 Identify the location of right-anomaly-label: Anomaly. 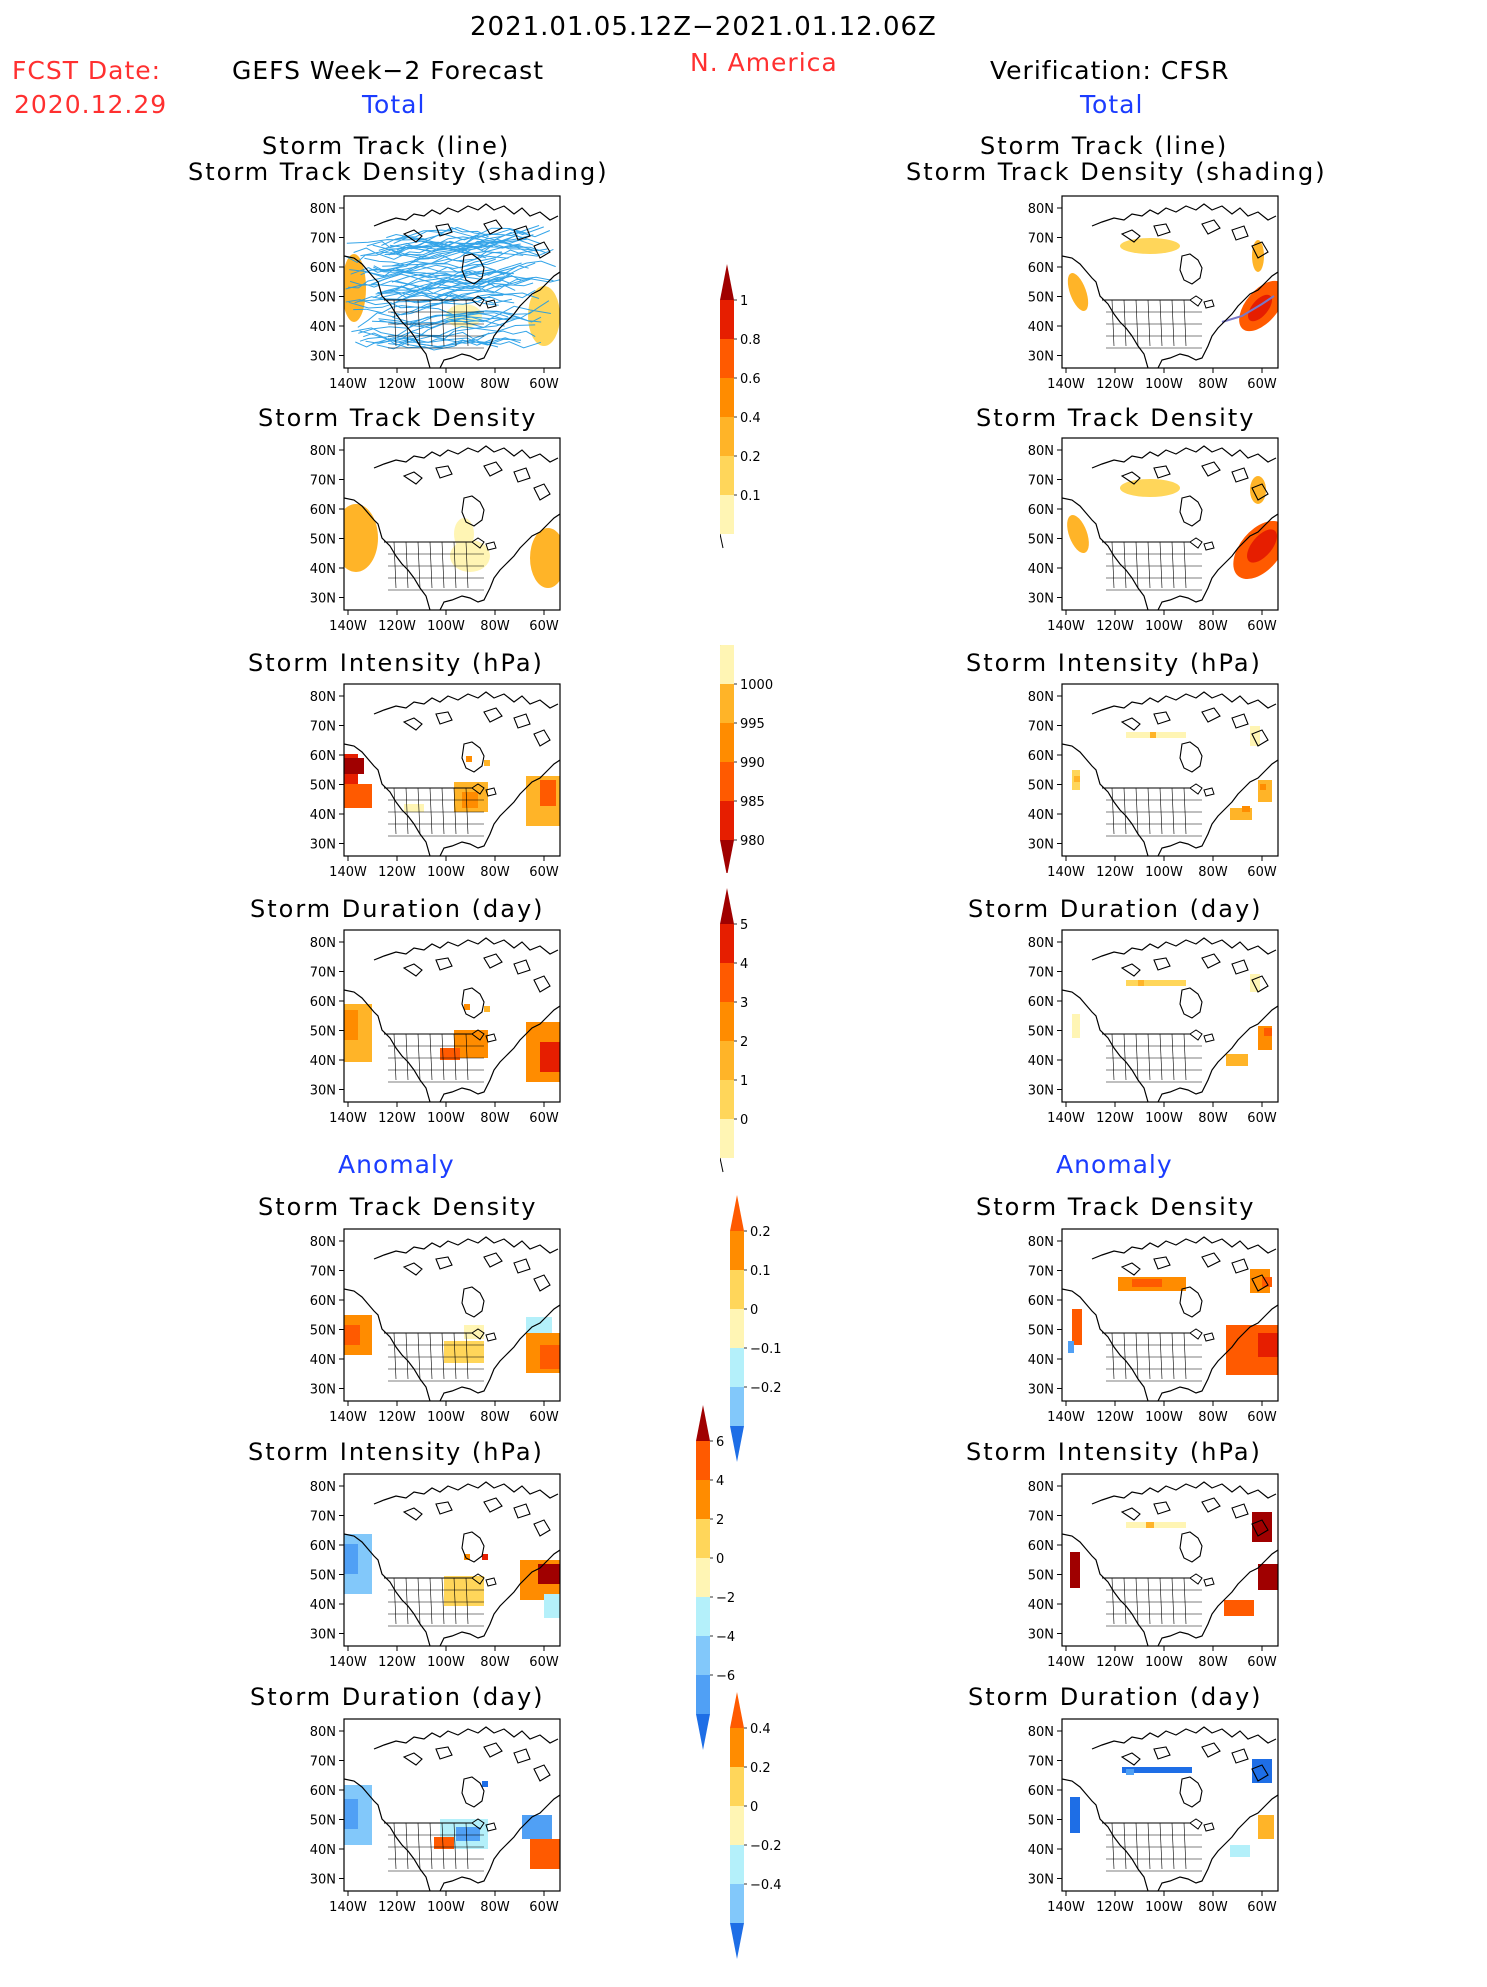
(1114, 1164).